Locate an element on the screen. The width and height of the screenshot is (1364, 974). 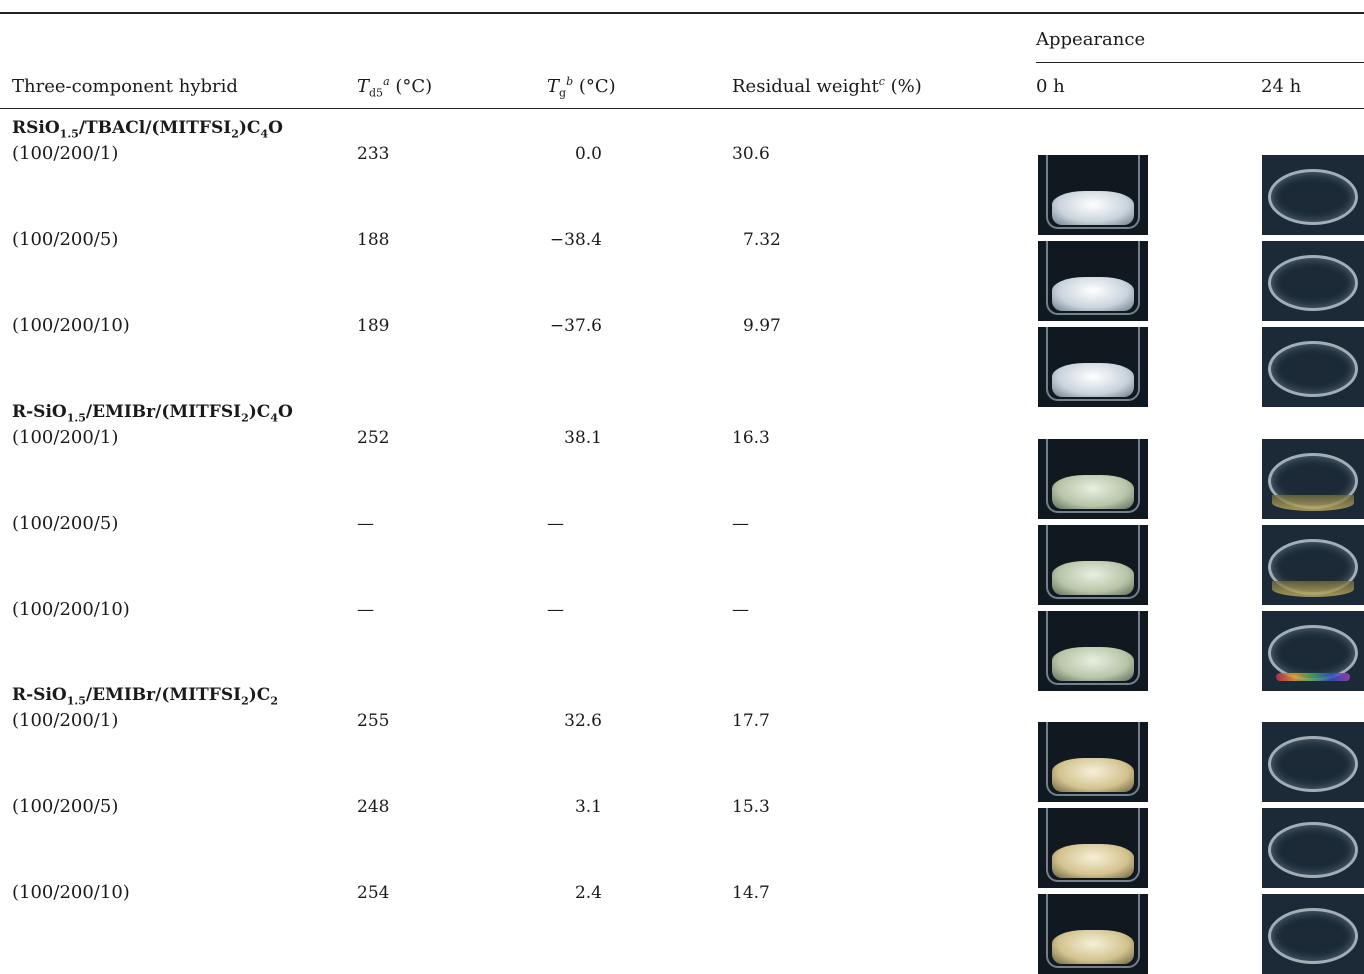
cell-td5: 248 is located at coordinates (373, 807).